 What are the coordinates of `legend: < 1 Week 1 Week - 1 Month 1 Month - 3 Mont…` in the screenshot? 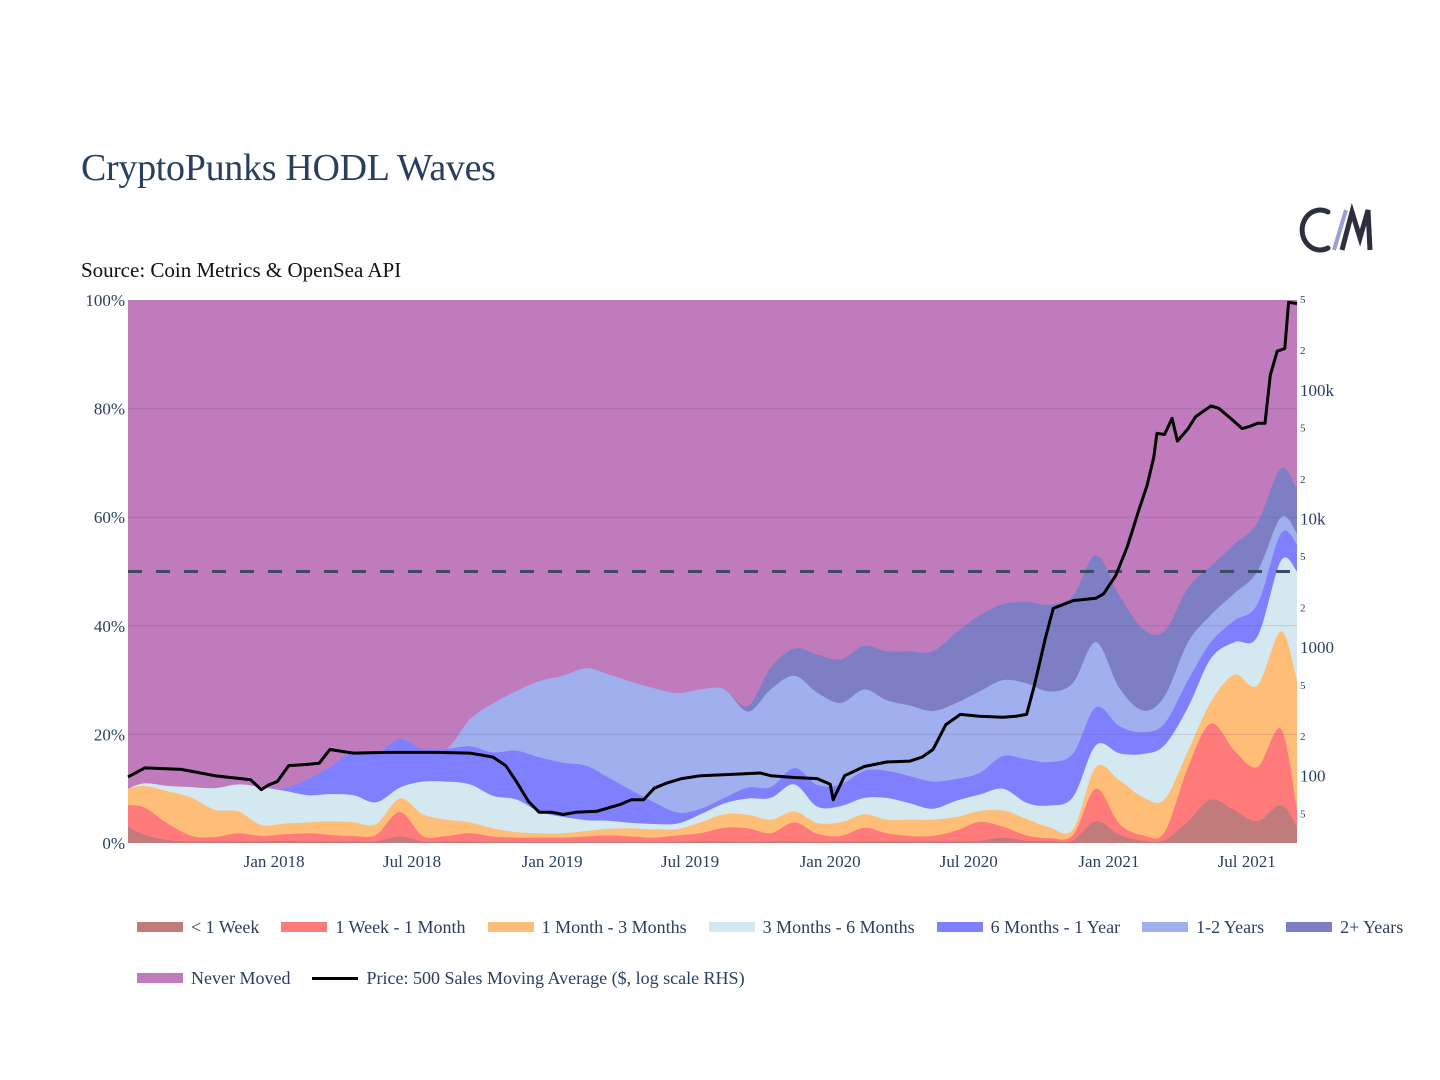 It's located at (770, 963).